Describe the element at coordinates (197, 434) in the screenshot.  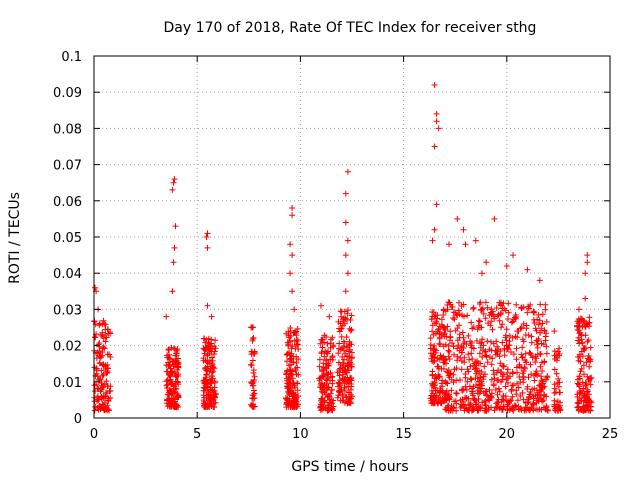
I see `x-tick-label: 5` at that location.